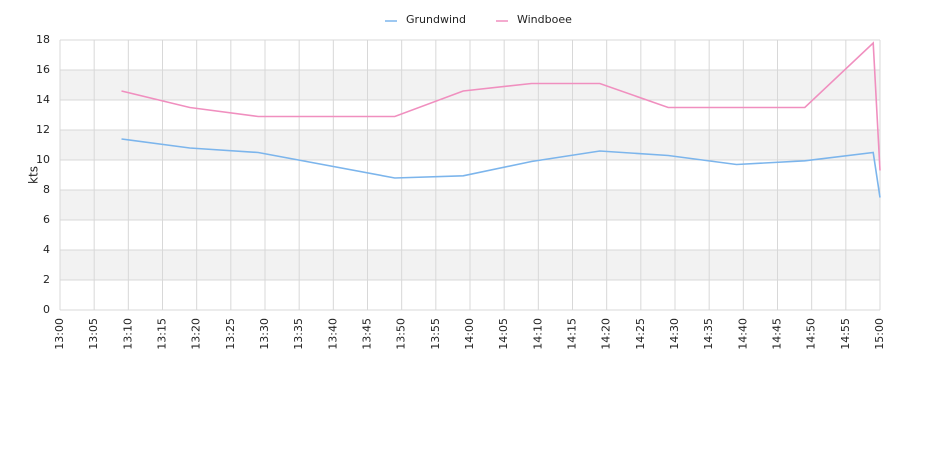 This screenshot has height=450, width=940. I want to click on y-tick-label: 18, so click(43, 39).